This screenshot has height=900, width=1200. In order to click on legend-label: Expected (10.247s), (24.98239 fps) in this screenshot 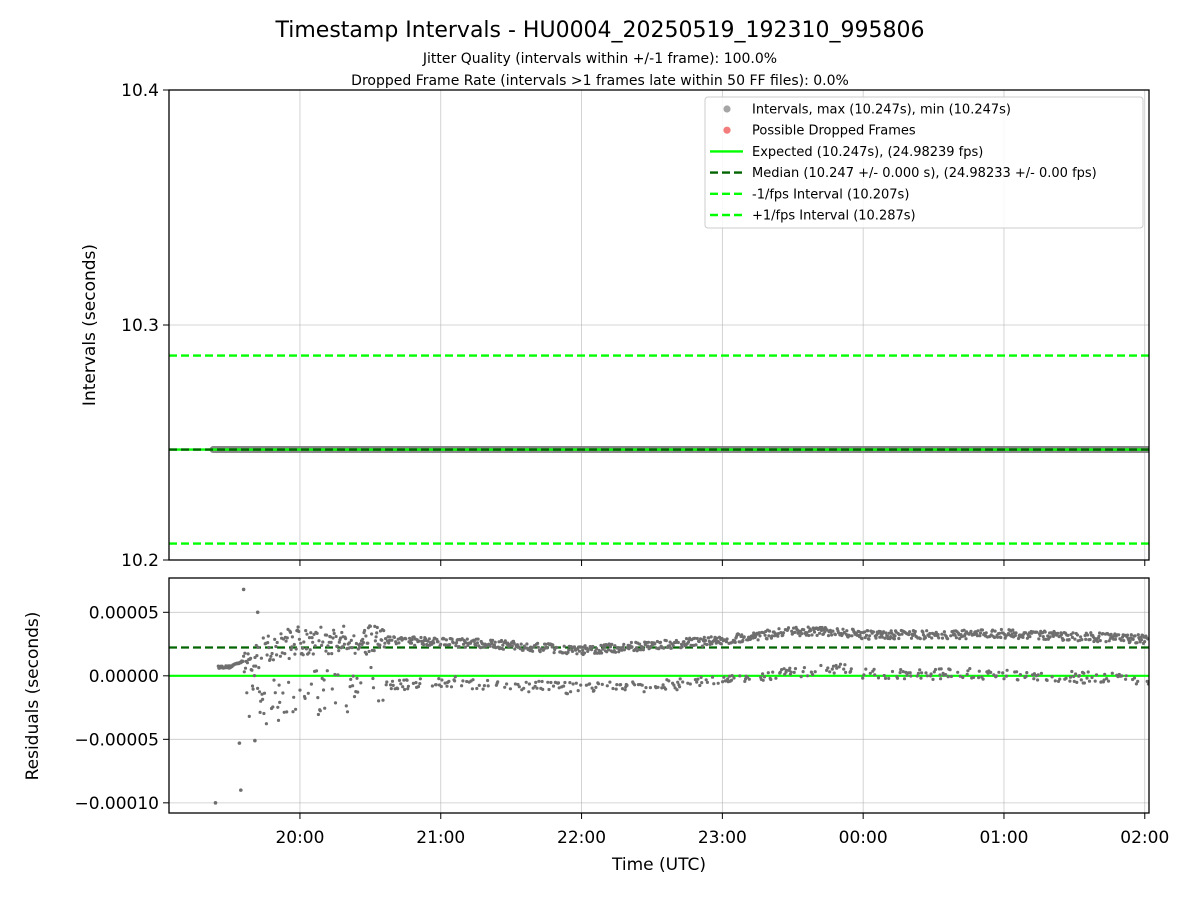, I will do `click(867, 152)`.